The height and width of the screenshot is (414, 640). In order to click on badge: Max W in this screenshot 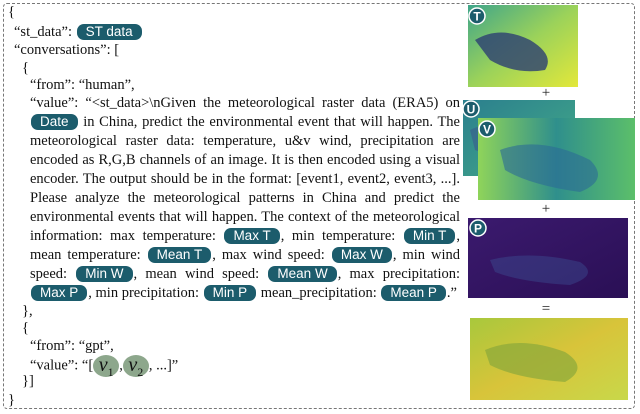, I will do `click(361, 255)`.